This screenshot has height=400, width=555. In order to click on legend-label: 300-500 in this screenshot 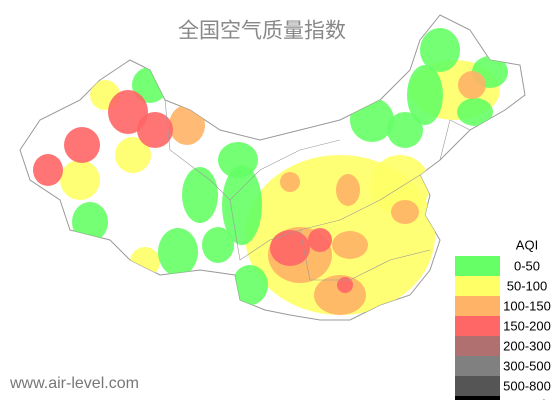, I will do `click(527, 365)`.